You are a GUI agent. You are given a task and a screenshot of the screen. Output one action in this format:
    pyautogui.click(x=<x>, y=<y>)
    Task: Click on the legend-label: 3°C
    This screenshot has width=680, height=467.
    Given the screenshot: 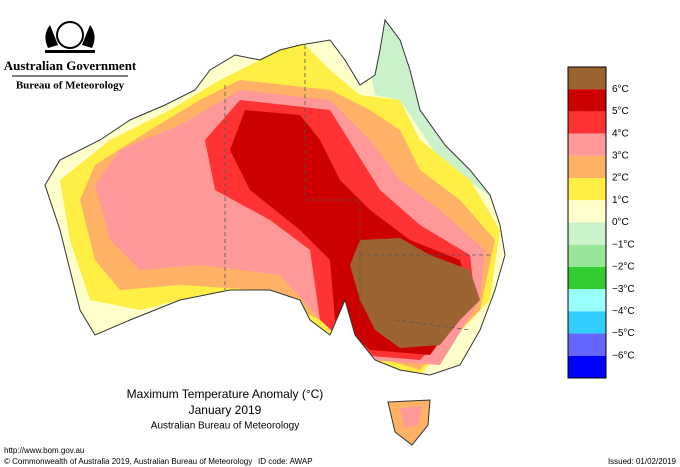 What is the action you would take?
    pyautogui.click(x=620, y=155)
    